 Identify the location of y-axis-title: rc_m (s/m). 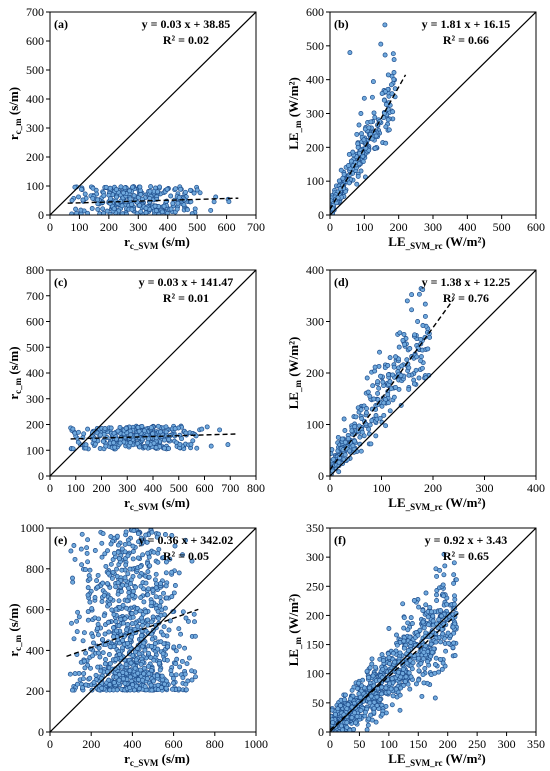
(14, 372).